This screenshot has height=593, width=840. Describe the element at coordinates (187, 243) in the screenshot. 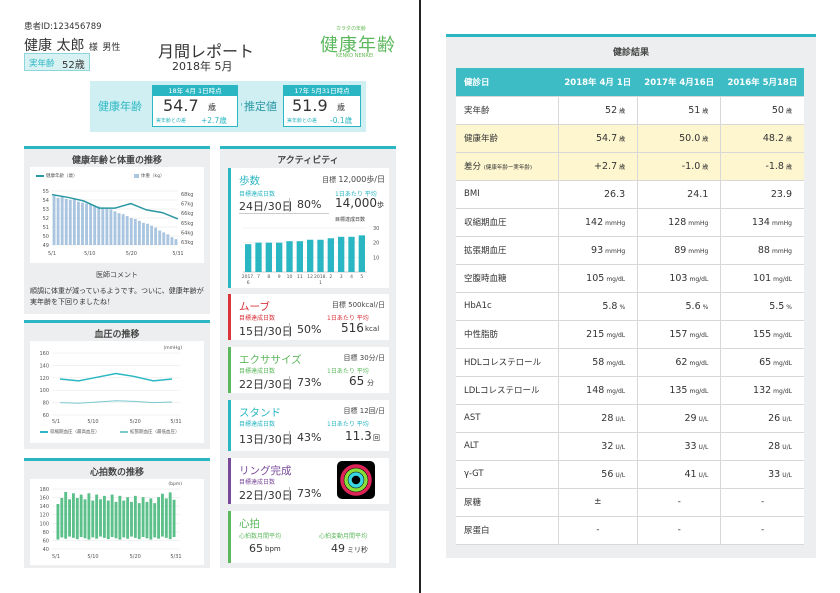

I see `y-tick-right: 63kg` at that location.